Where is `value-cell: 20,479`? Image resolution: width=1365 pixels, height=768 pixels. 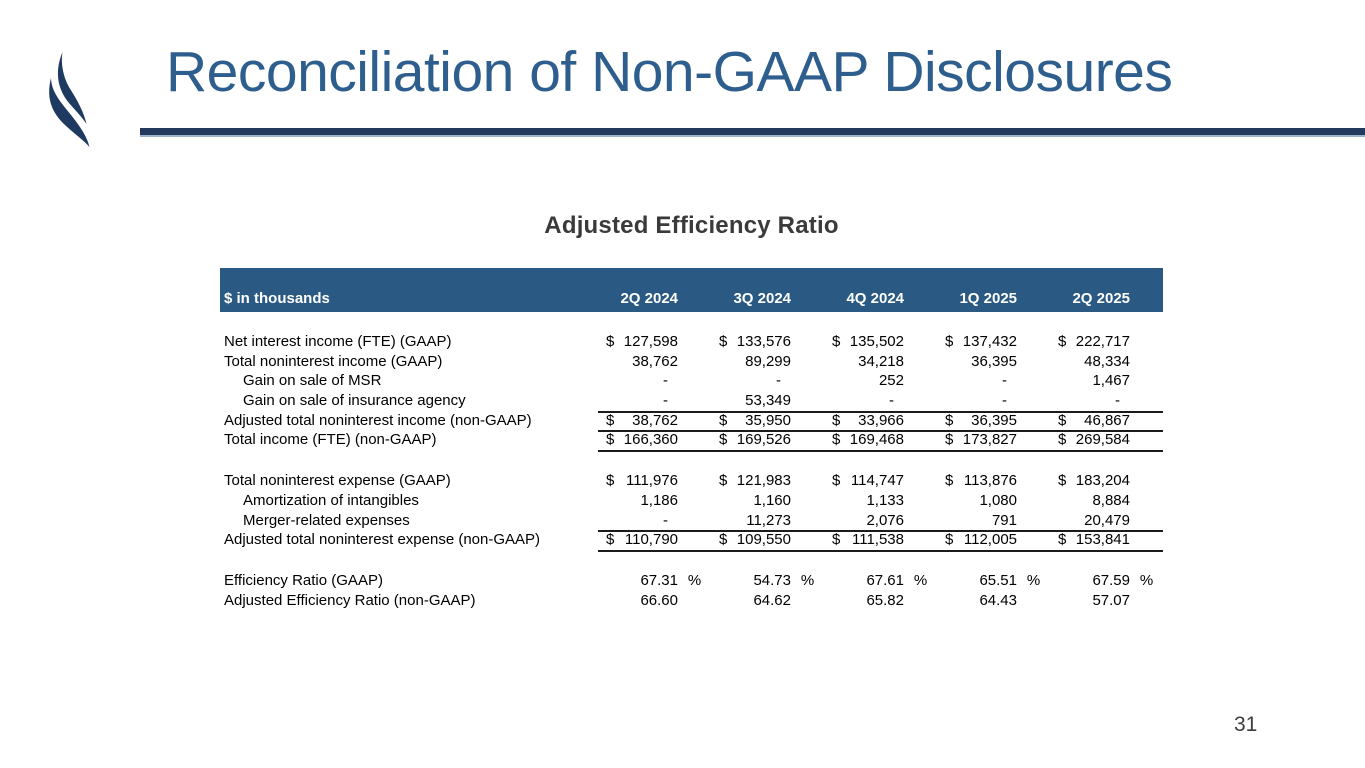 value-cell: 20,479 is located at coordinates (1090, 522).